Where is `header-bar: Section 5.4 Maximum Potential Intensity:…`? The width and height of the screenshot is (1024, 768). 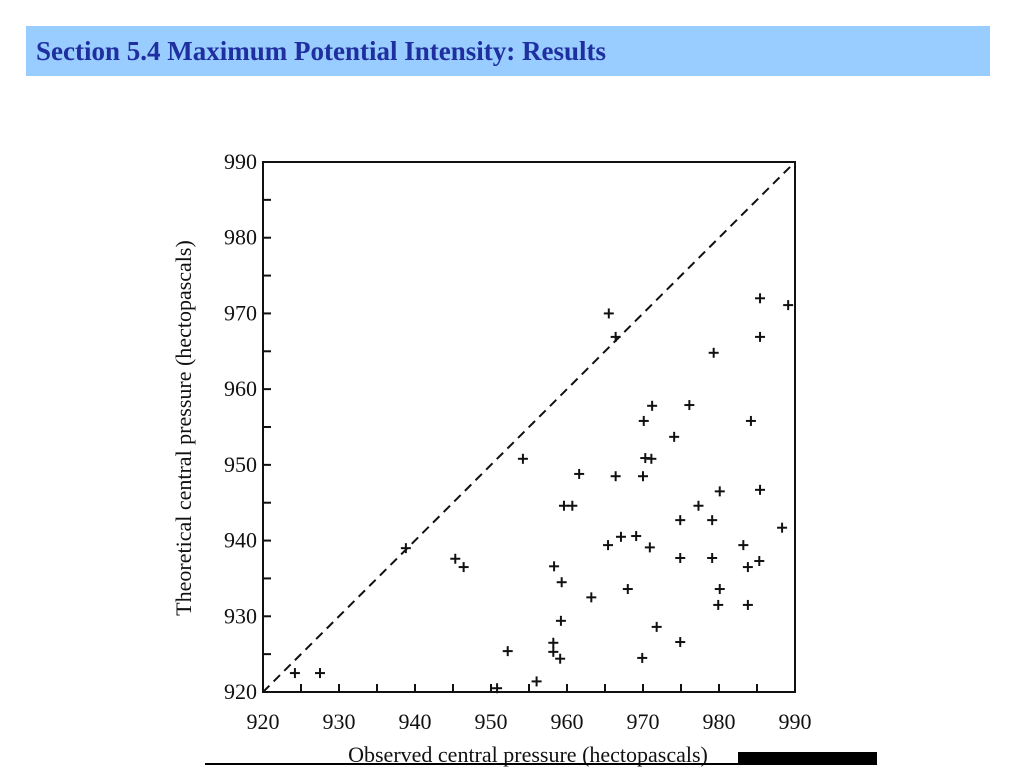 header-bar: Section 5.4 Maximum Potential Intensity:… is located at coordinates (508, 51).